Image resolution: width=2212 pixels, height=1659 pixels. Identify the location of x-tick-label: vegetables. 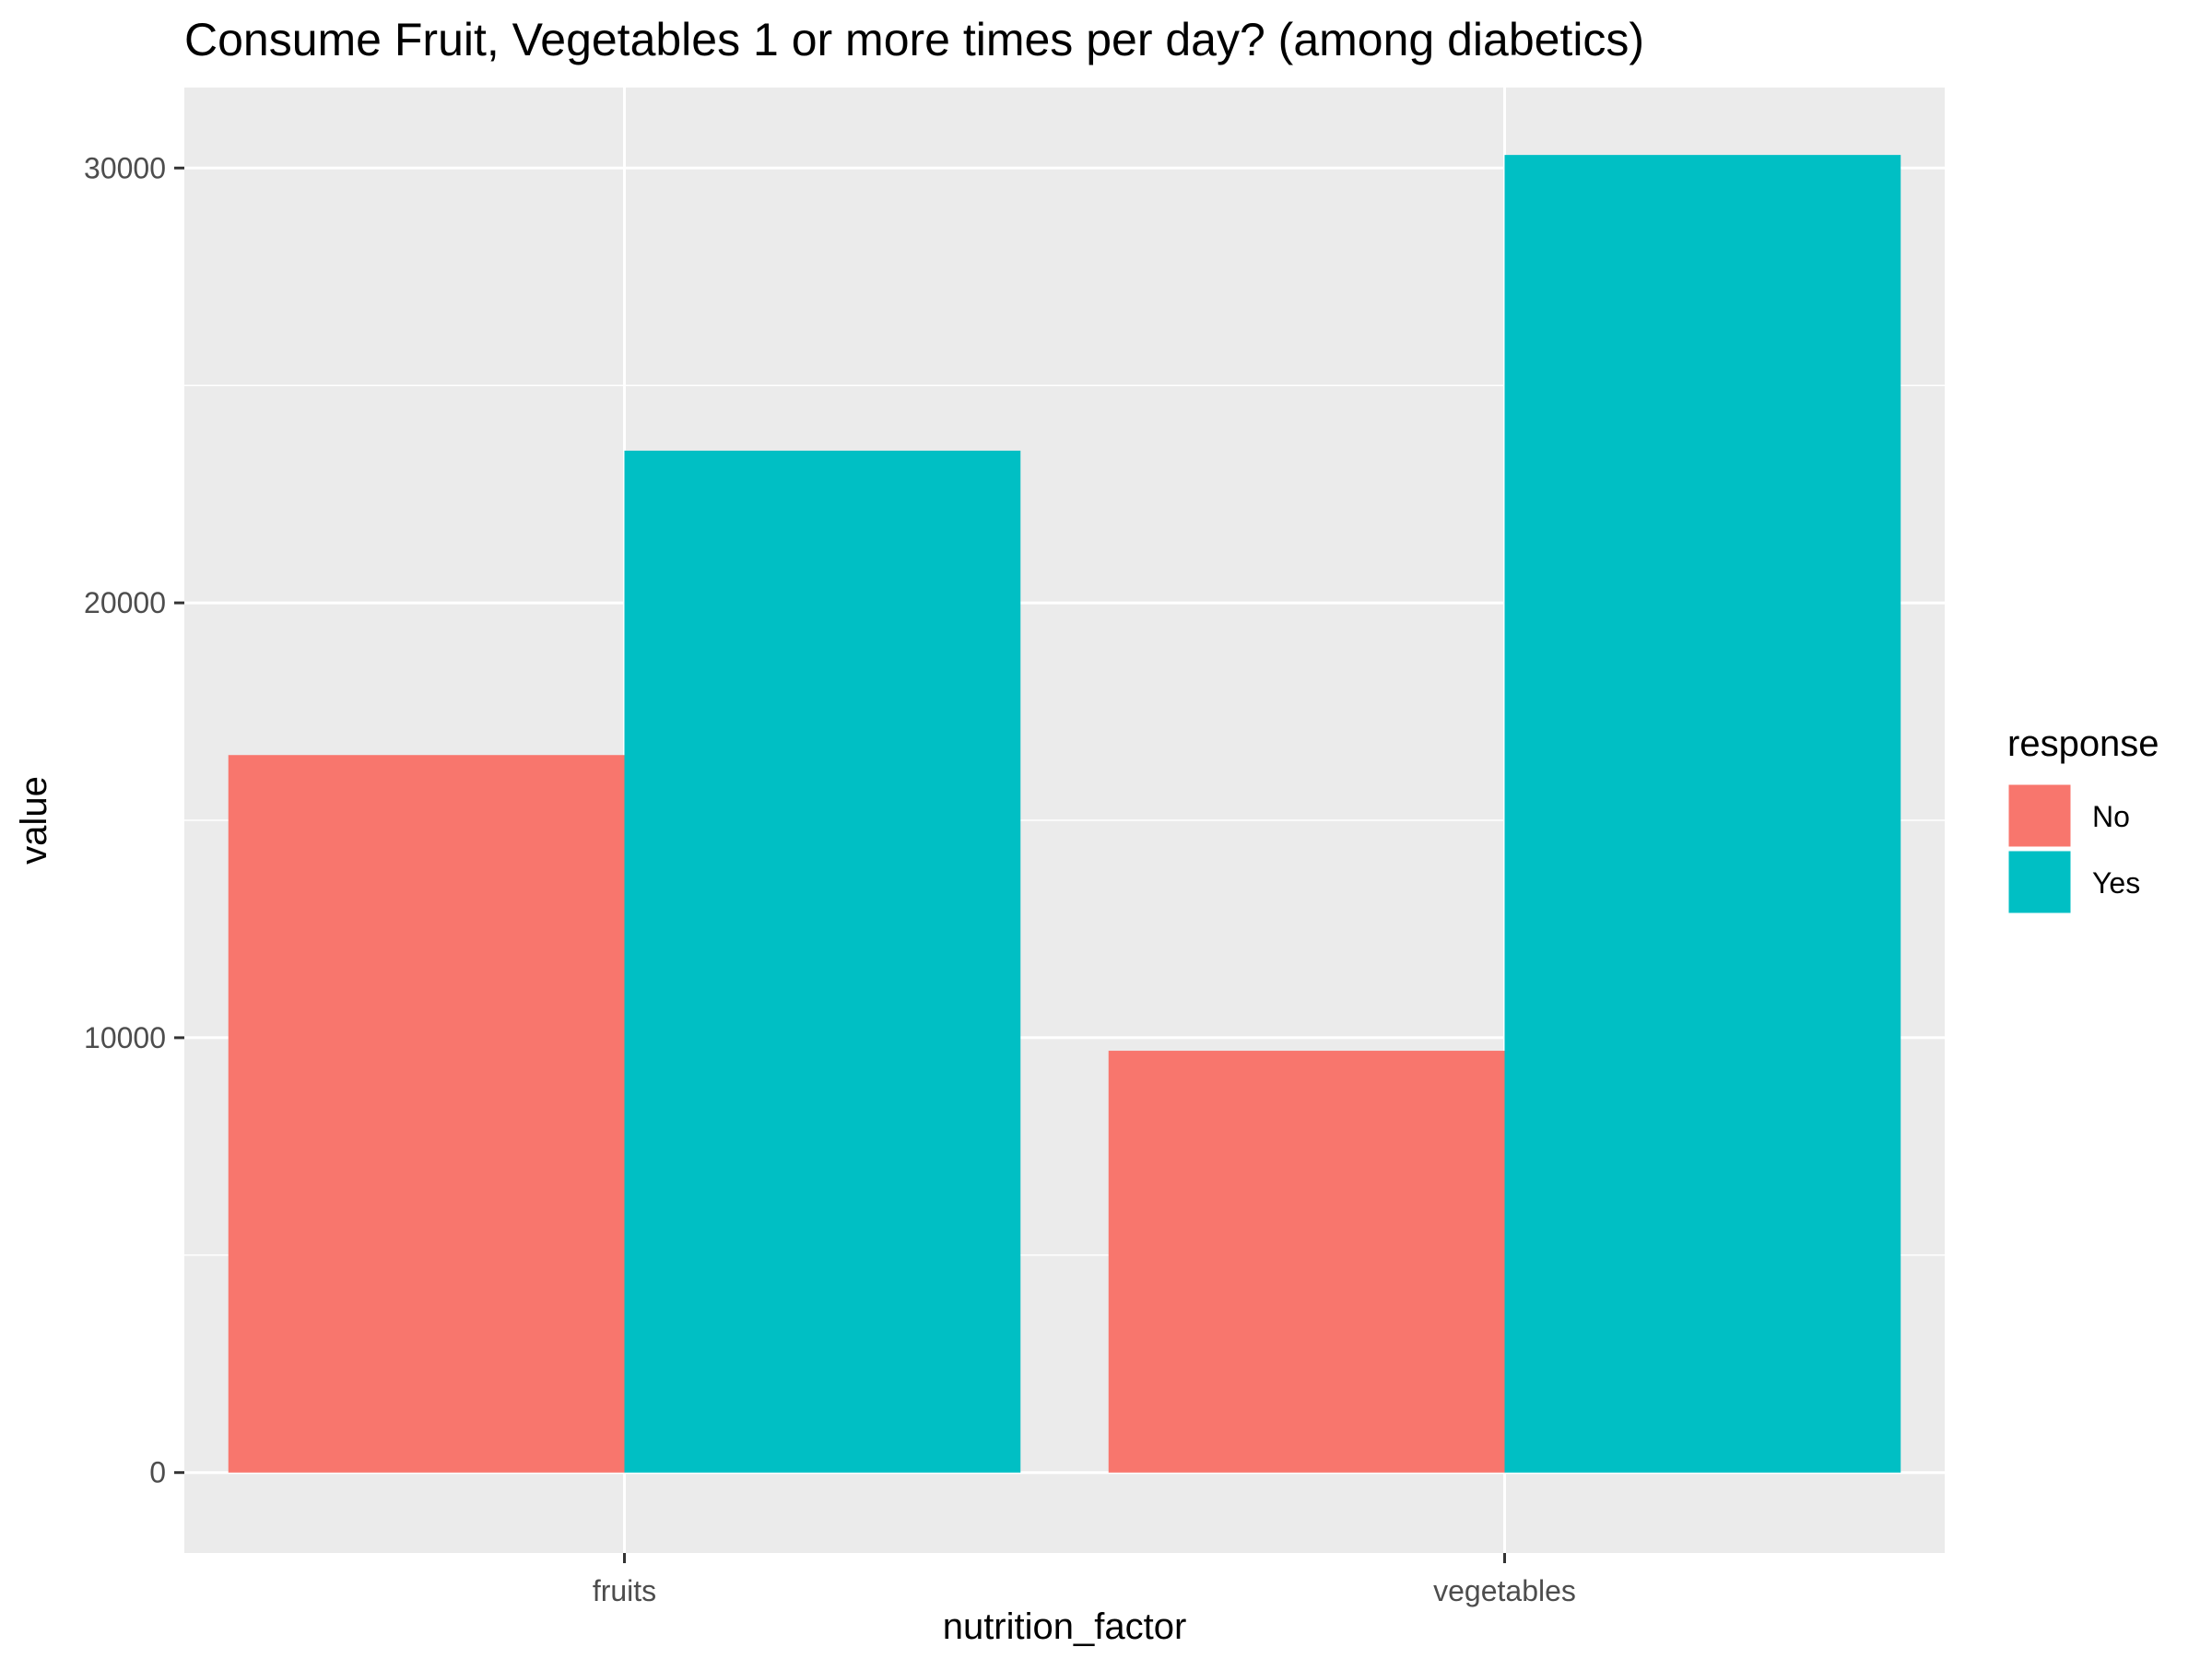
(1504, 1590).